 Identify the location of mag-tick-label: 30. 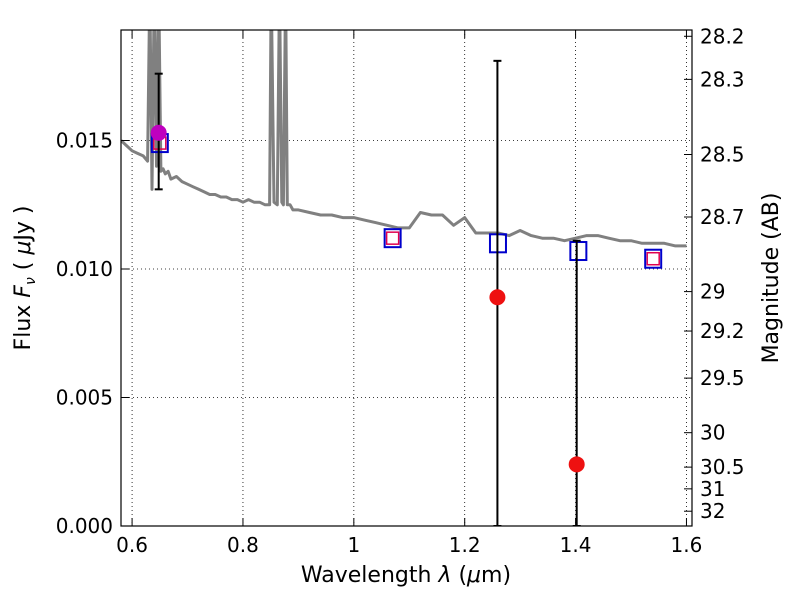
(712, 433).